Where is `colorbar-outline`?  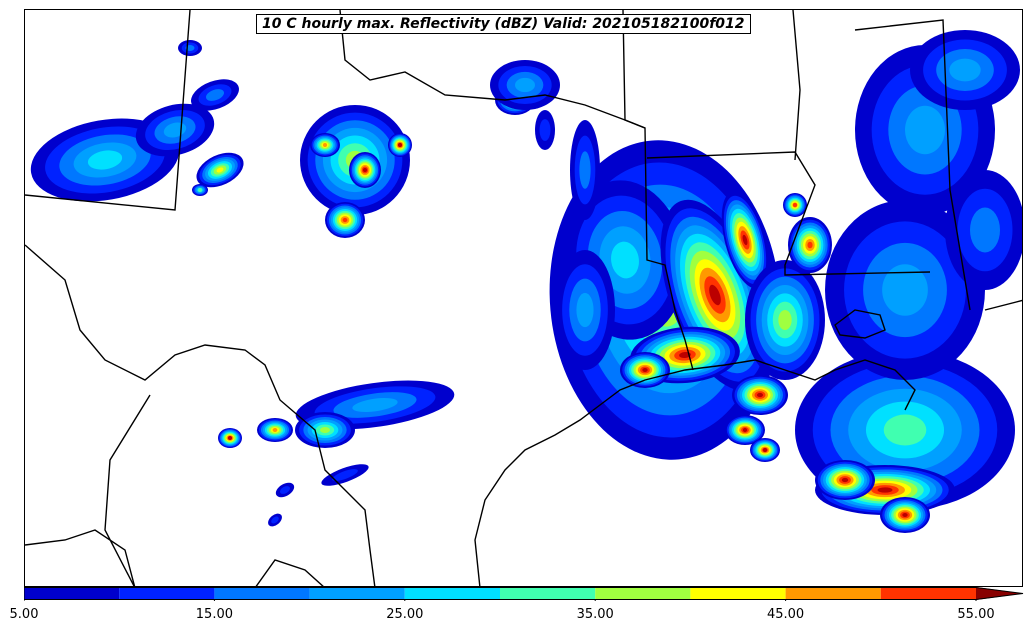
colorbar-outline is located at coordinates (524, 593).